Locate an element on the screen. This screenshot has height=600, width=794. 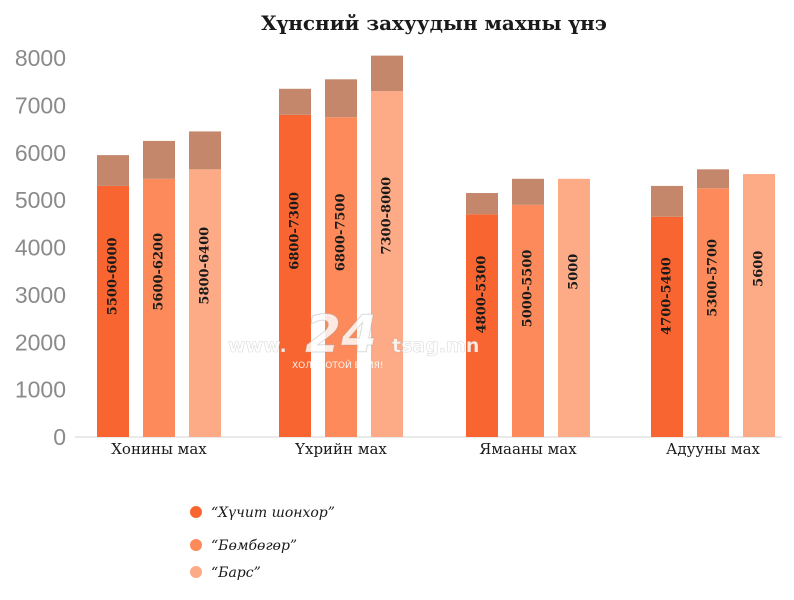
data-label: 4800-5300 is located at coordinates (482, 295).